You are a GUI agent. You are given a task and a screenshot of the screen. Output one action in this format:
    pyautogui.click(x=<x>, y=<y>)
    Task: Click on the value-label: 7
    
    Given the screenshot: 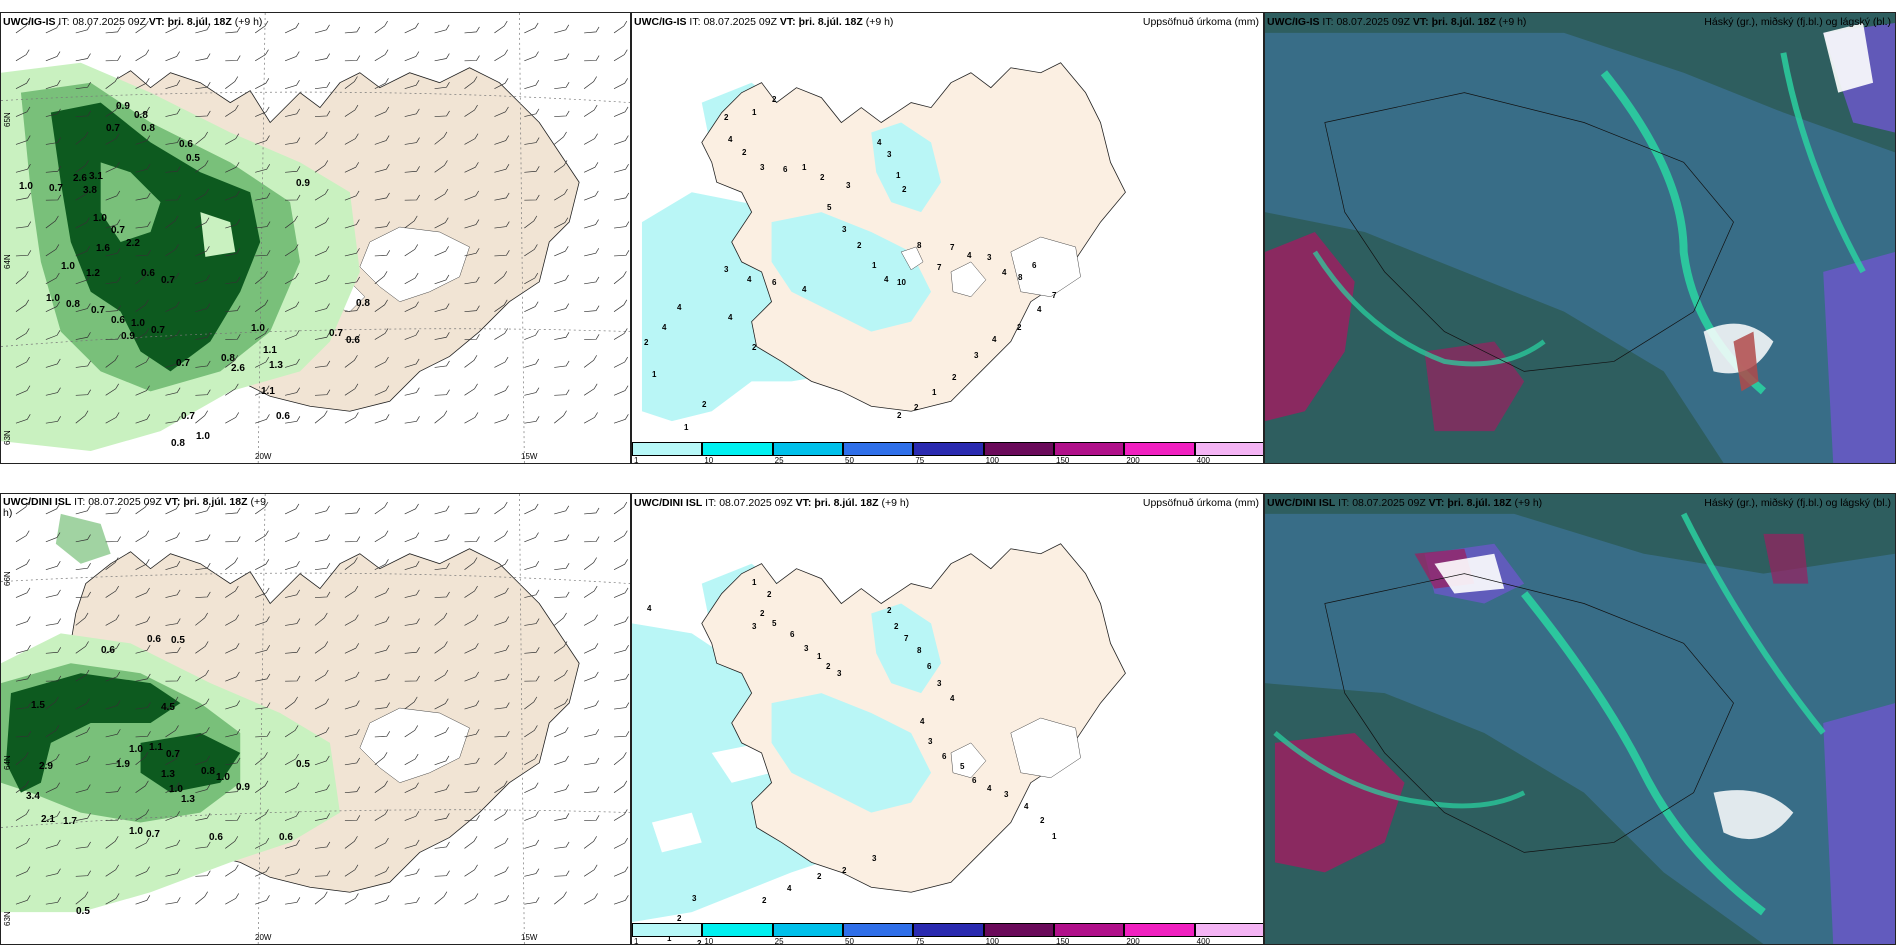 What is the action you would take?
    pyautogui.click(x=939, y=267)
    